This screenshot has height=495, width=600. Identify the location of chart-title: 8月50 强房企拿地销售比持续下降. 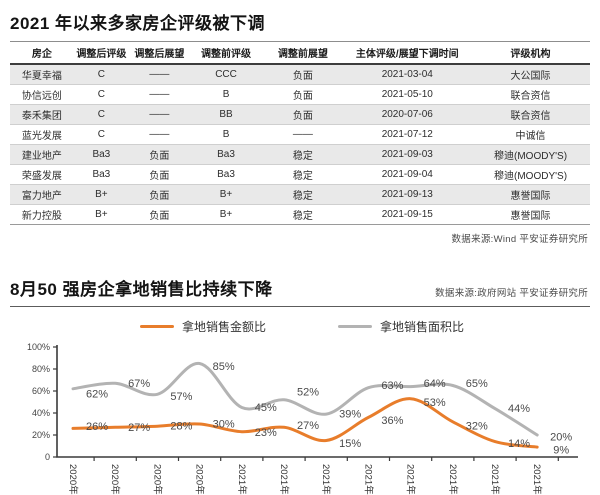
(141, 289).